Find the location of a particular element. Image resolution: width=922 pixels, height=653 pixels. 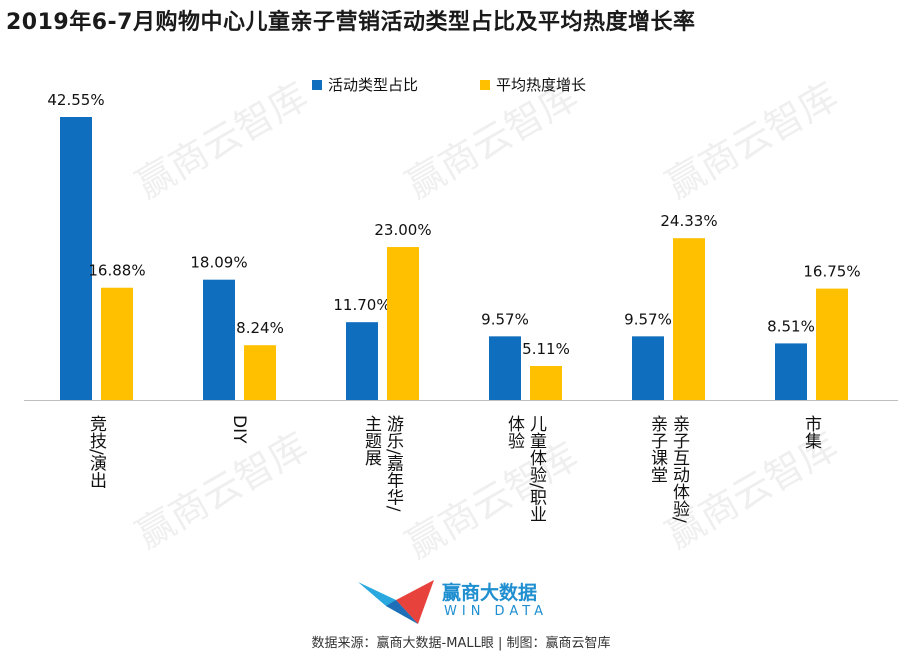

brand-name-en: WIN DATA is located at coordinates (496, 611).